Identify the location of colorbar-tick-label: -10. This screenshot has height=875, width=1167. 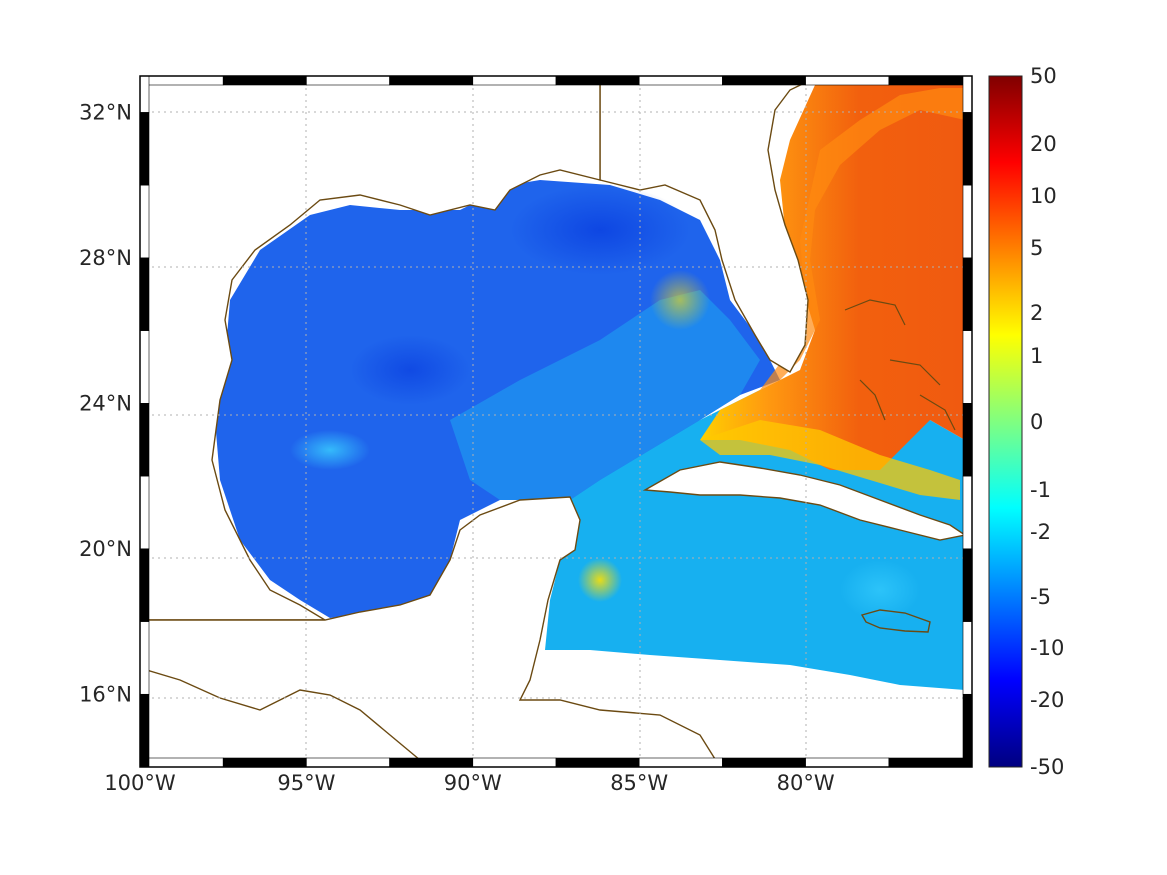
(1047, 648).